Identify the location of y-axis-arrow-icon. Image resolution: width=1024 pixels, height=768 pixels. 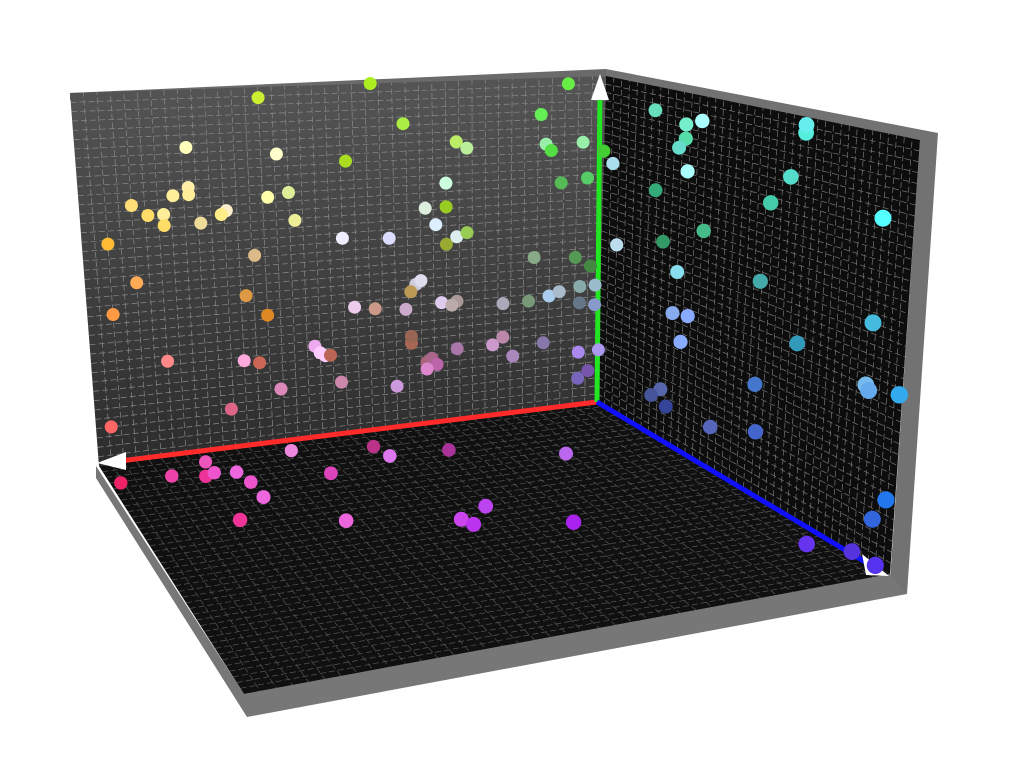
(600, 87).